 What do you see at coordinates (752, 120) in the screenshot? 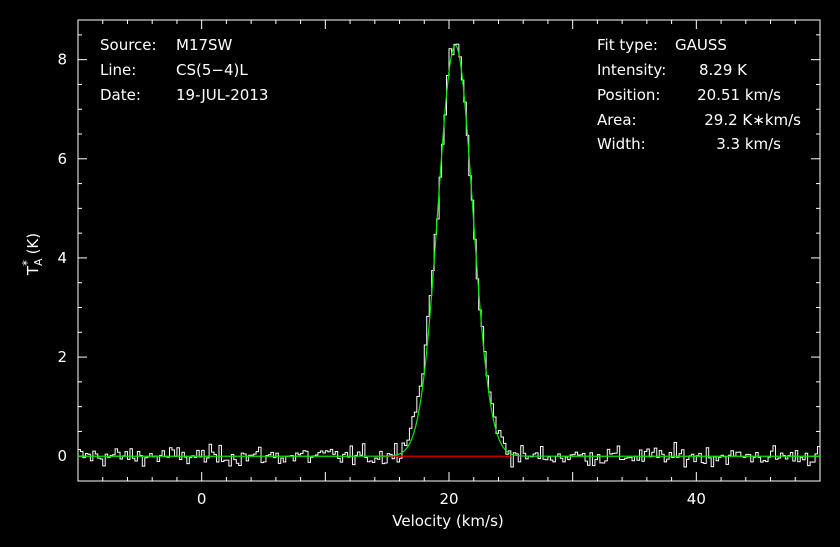
I see `area-value: 29.2 K∗km/s` at bounding box center [752, 120].